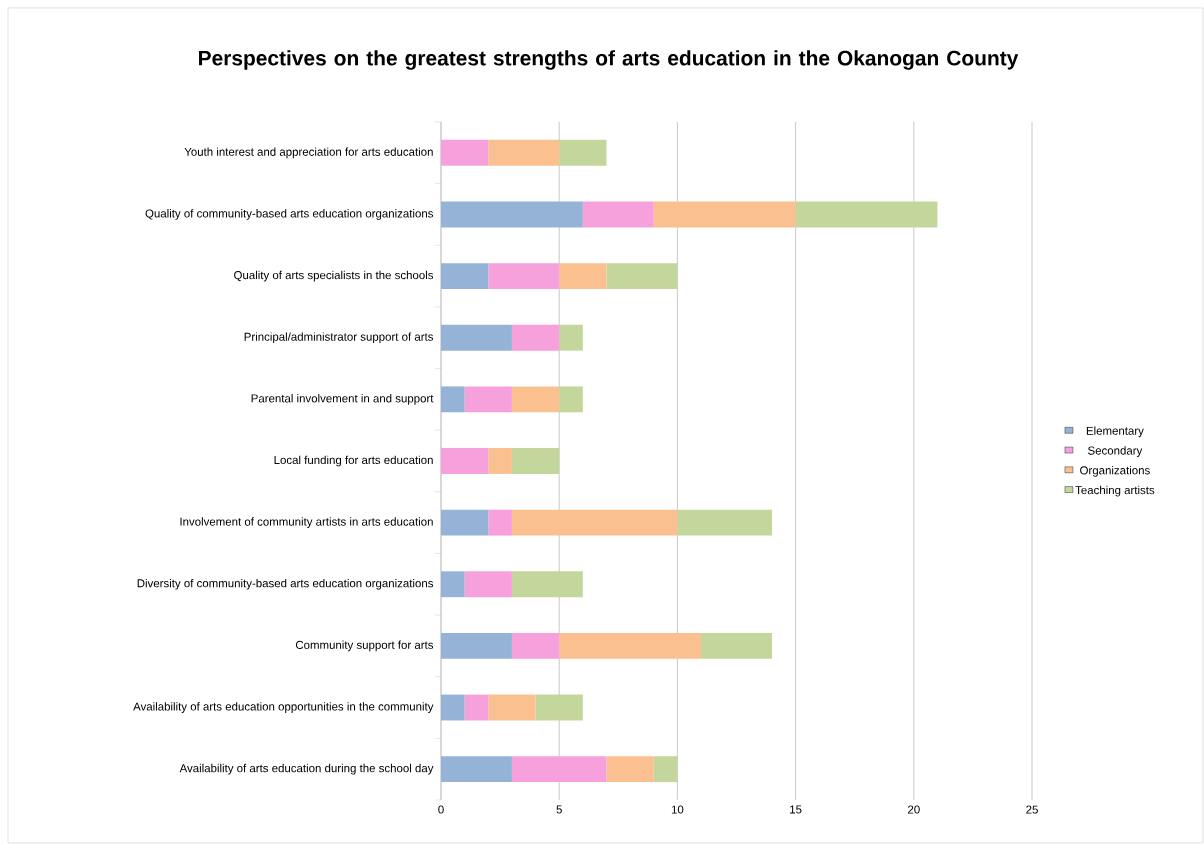  I want to click on y-tick-label: Parental involvement in and support, so click(342, 399).